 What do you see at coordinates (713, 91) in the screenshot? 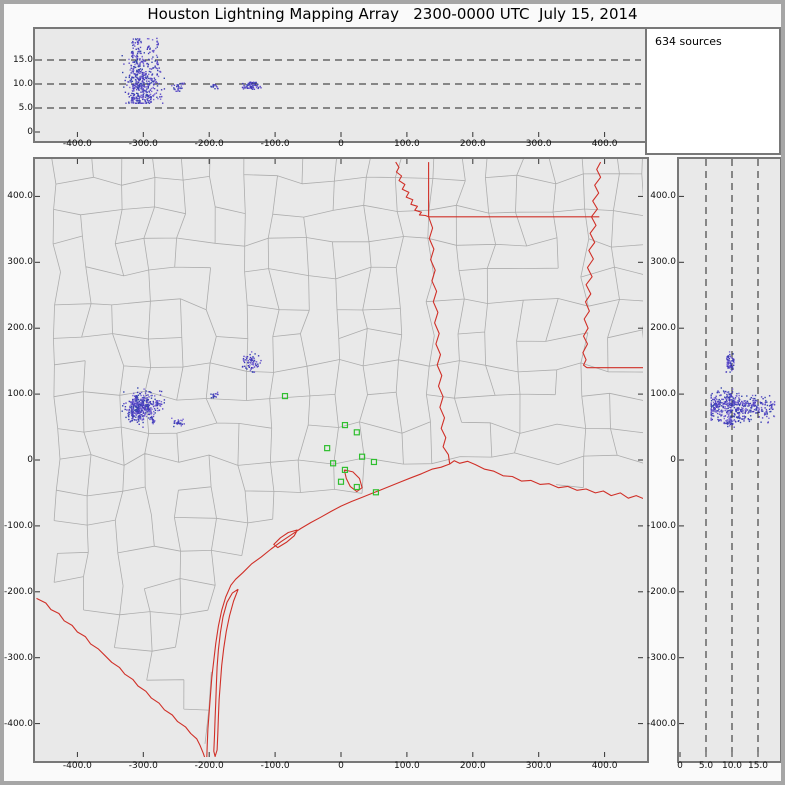
I see `sources-count-panel: 634 sources` at bounding box center [713, 91].